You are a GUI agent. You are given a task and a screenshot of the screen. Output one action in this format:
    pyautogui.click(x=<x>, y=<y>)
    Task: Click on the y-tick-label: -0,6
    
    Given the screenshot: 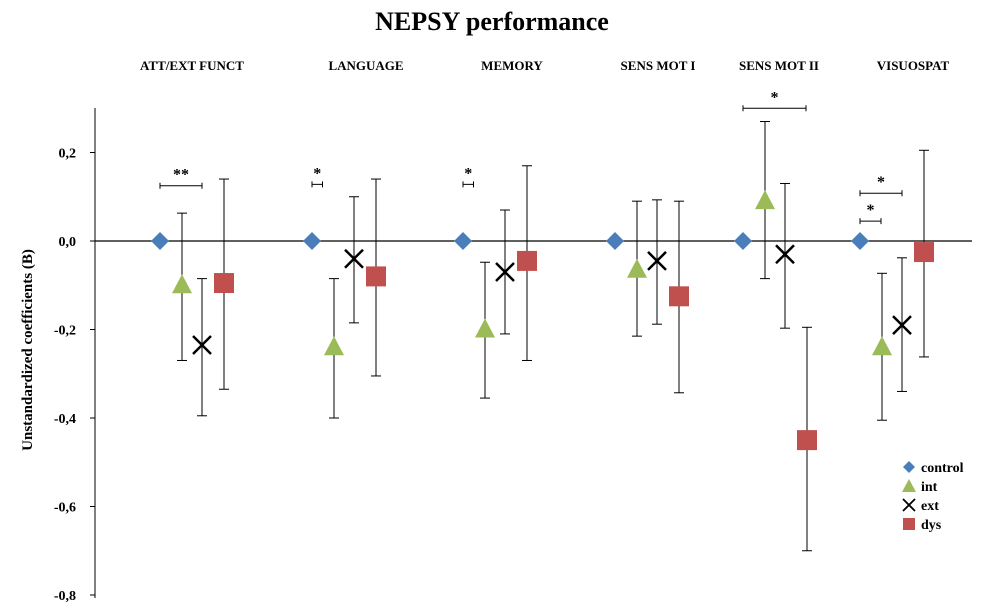 What is the action you would take?
    pyautogui.click(x=65, y=508)
    